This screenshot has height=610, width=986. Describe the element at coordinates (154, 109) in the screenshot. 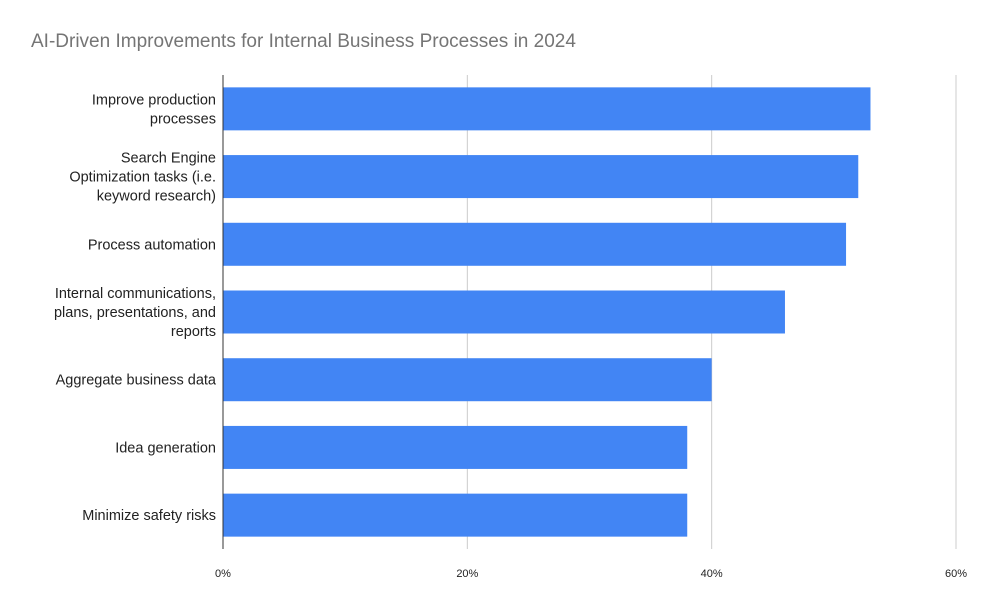

I see `category-label: Improve production processes` at that location.